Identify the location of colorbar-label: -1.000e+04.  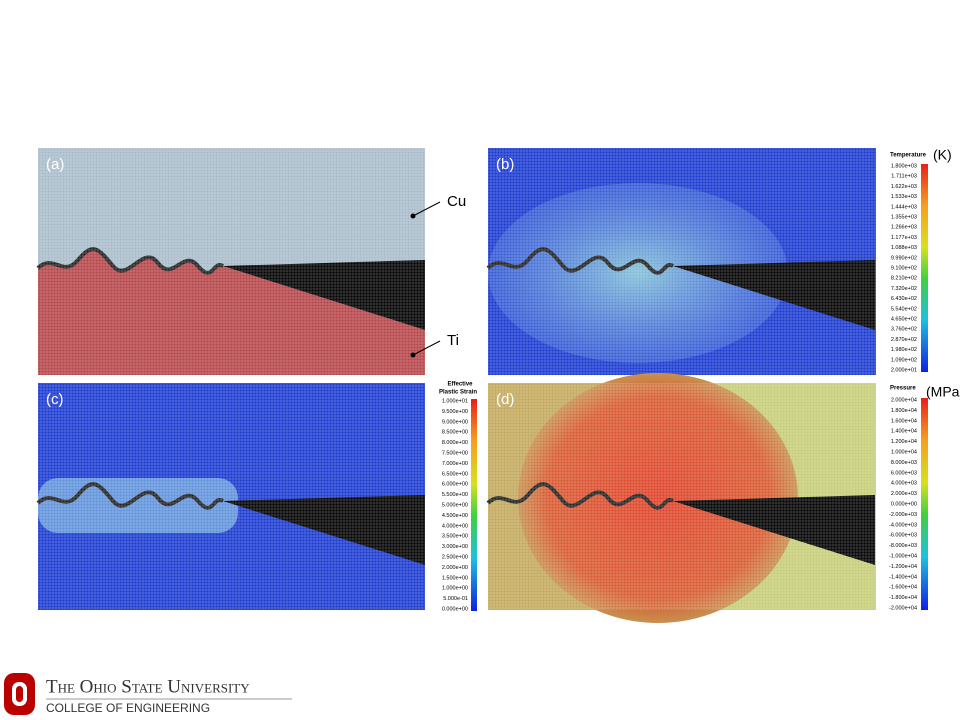
(903, 556).